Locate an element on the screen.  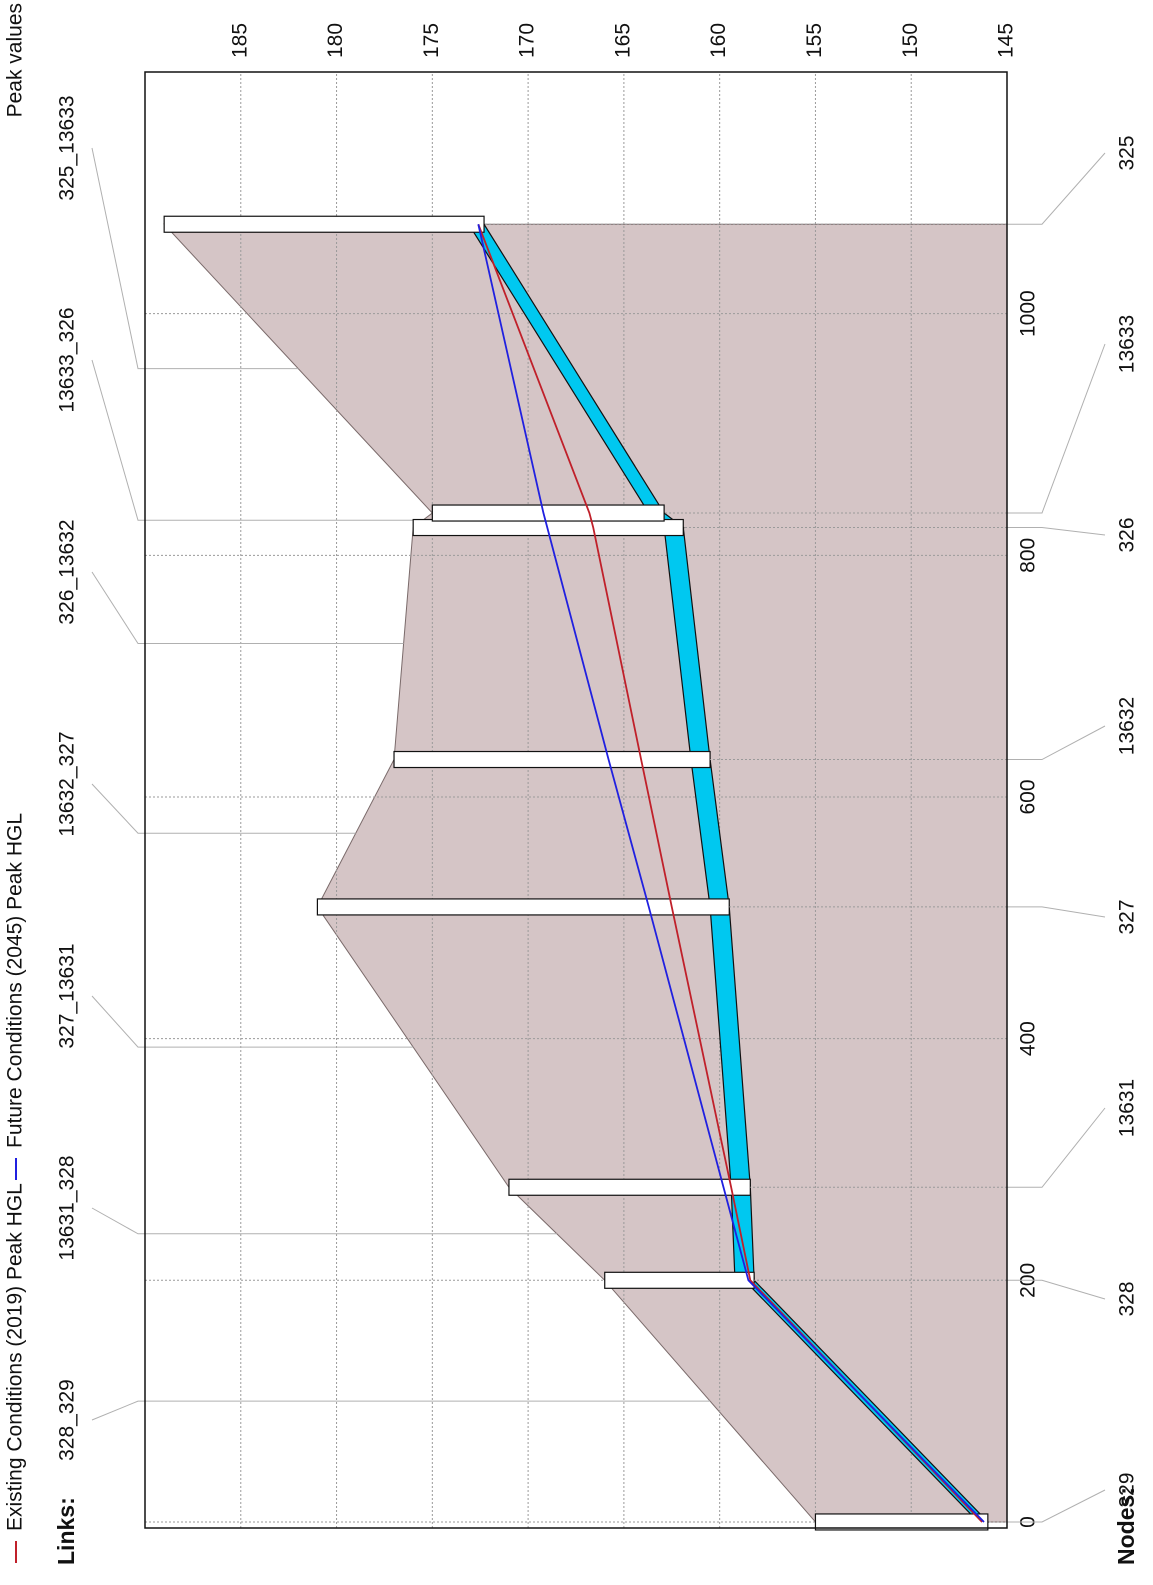
link-label: 328_329 is located at coordinates (67, 1420).